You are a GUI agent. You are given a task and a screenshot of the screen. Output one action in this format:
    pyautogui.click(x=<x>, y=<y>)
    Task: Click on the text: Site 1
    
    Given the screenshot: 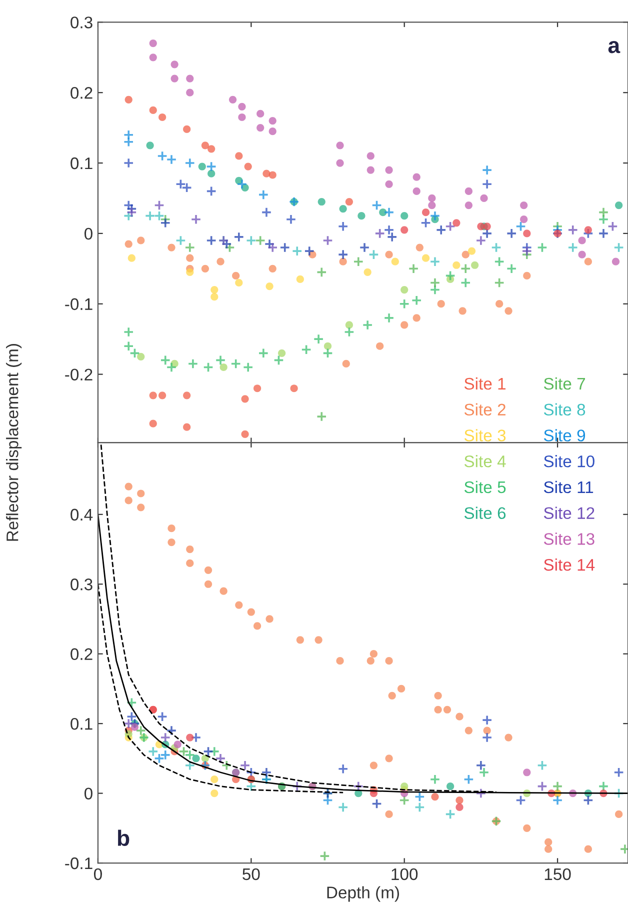 What is the action you would take?
    pyautogui.click(x=485, y=383)
    